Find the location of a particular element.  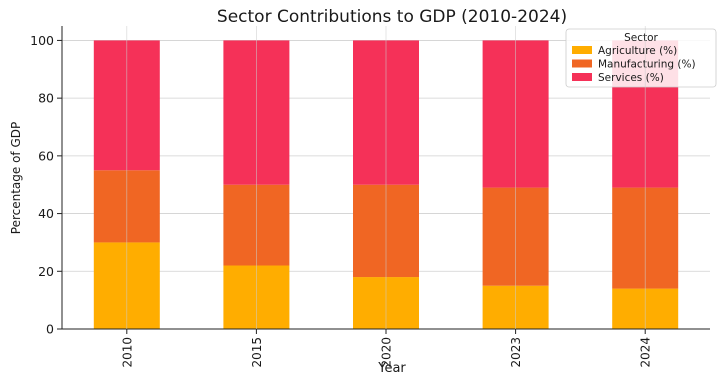

legend-label: Manufacturing (%) is located at coordinates (647, 65).